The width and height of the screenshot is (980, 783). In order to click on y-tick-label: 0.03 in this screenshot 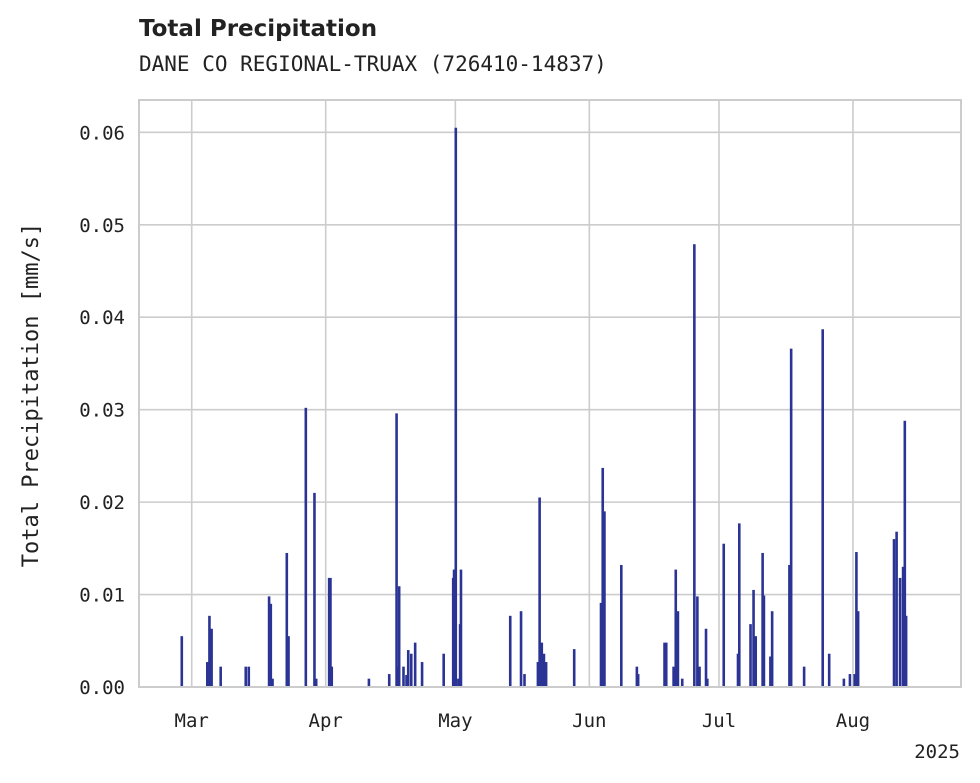, I will do `click(102, 411)`.